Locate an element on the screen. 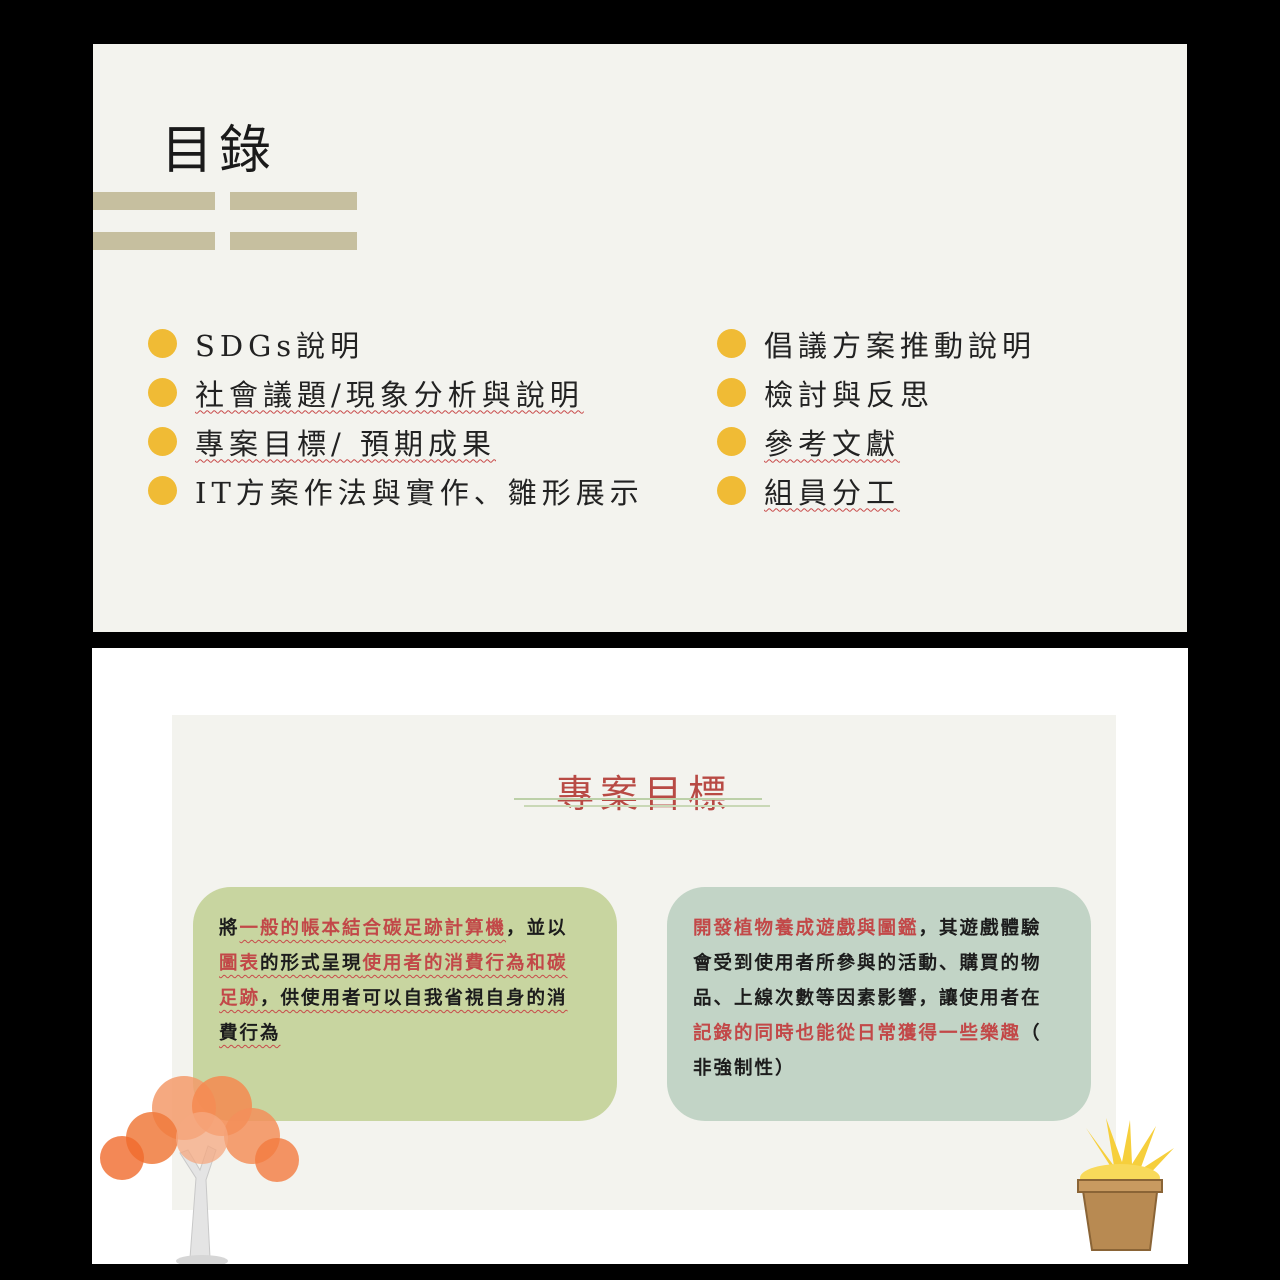 The height and width of the screenshot is (1280, 1280). section-title: 專案目標 is located at coordinates (643, 794).